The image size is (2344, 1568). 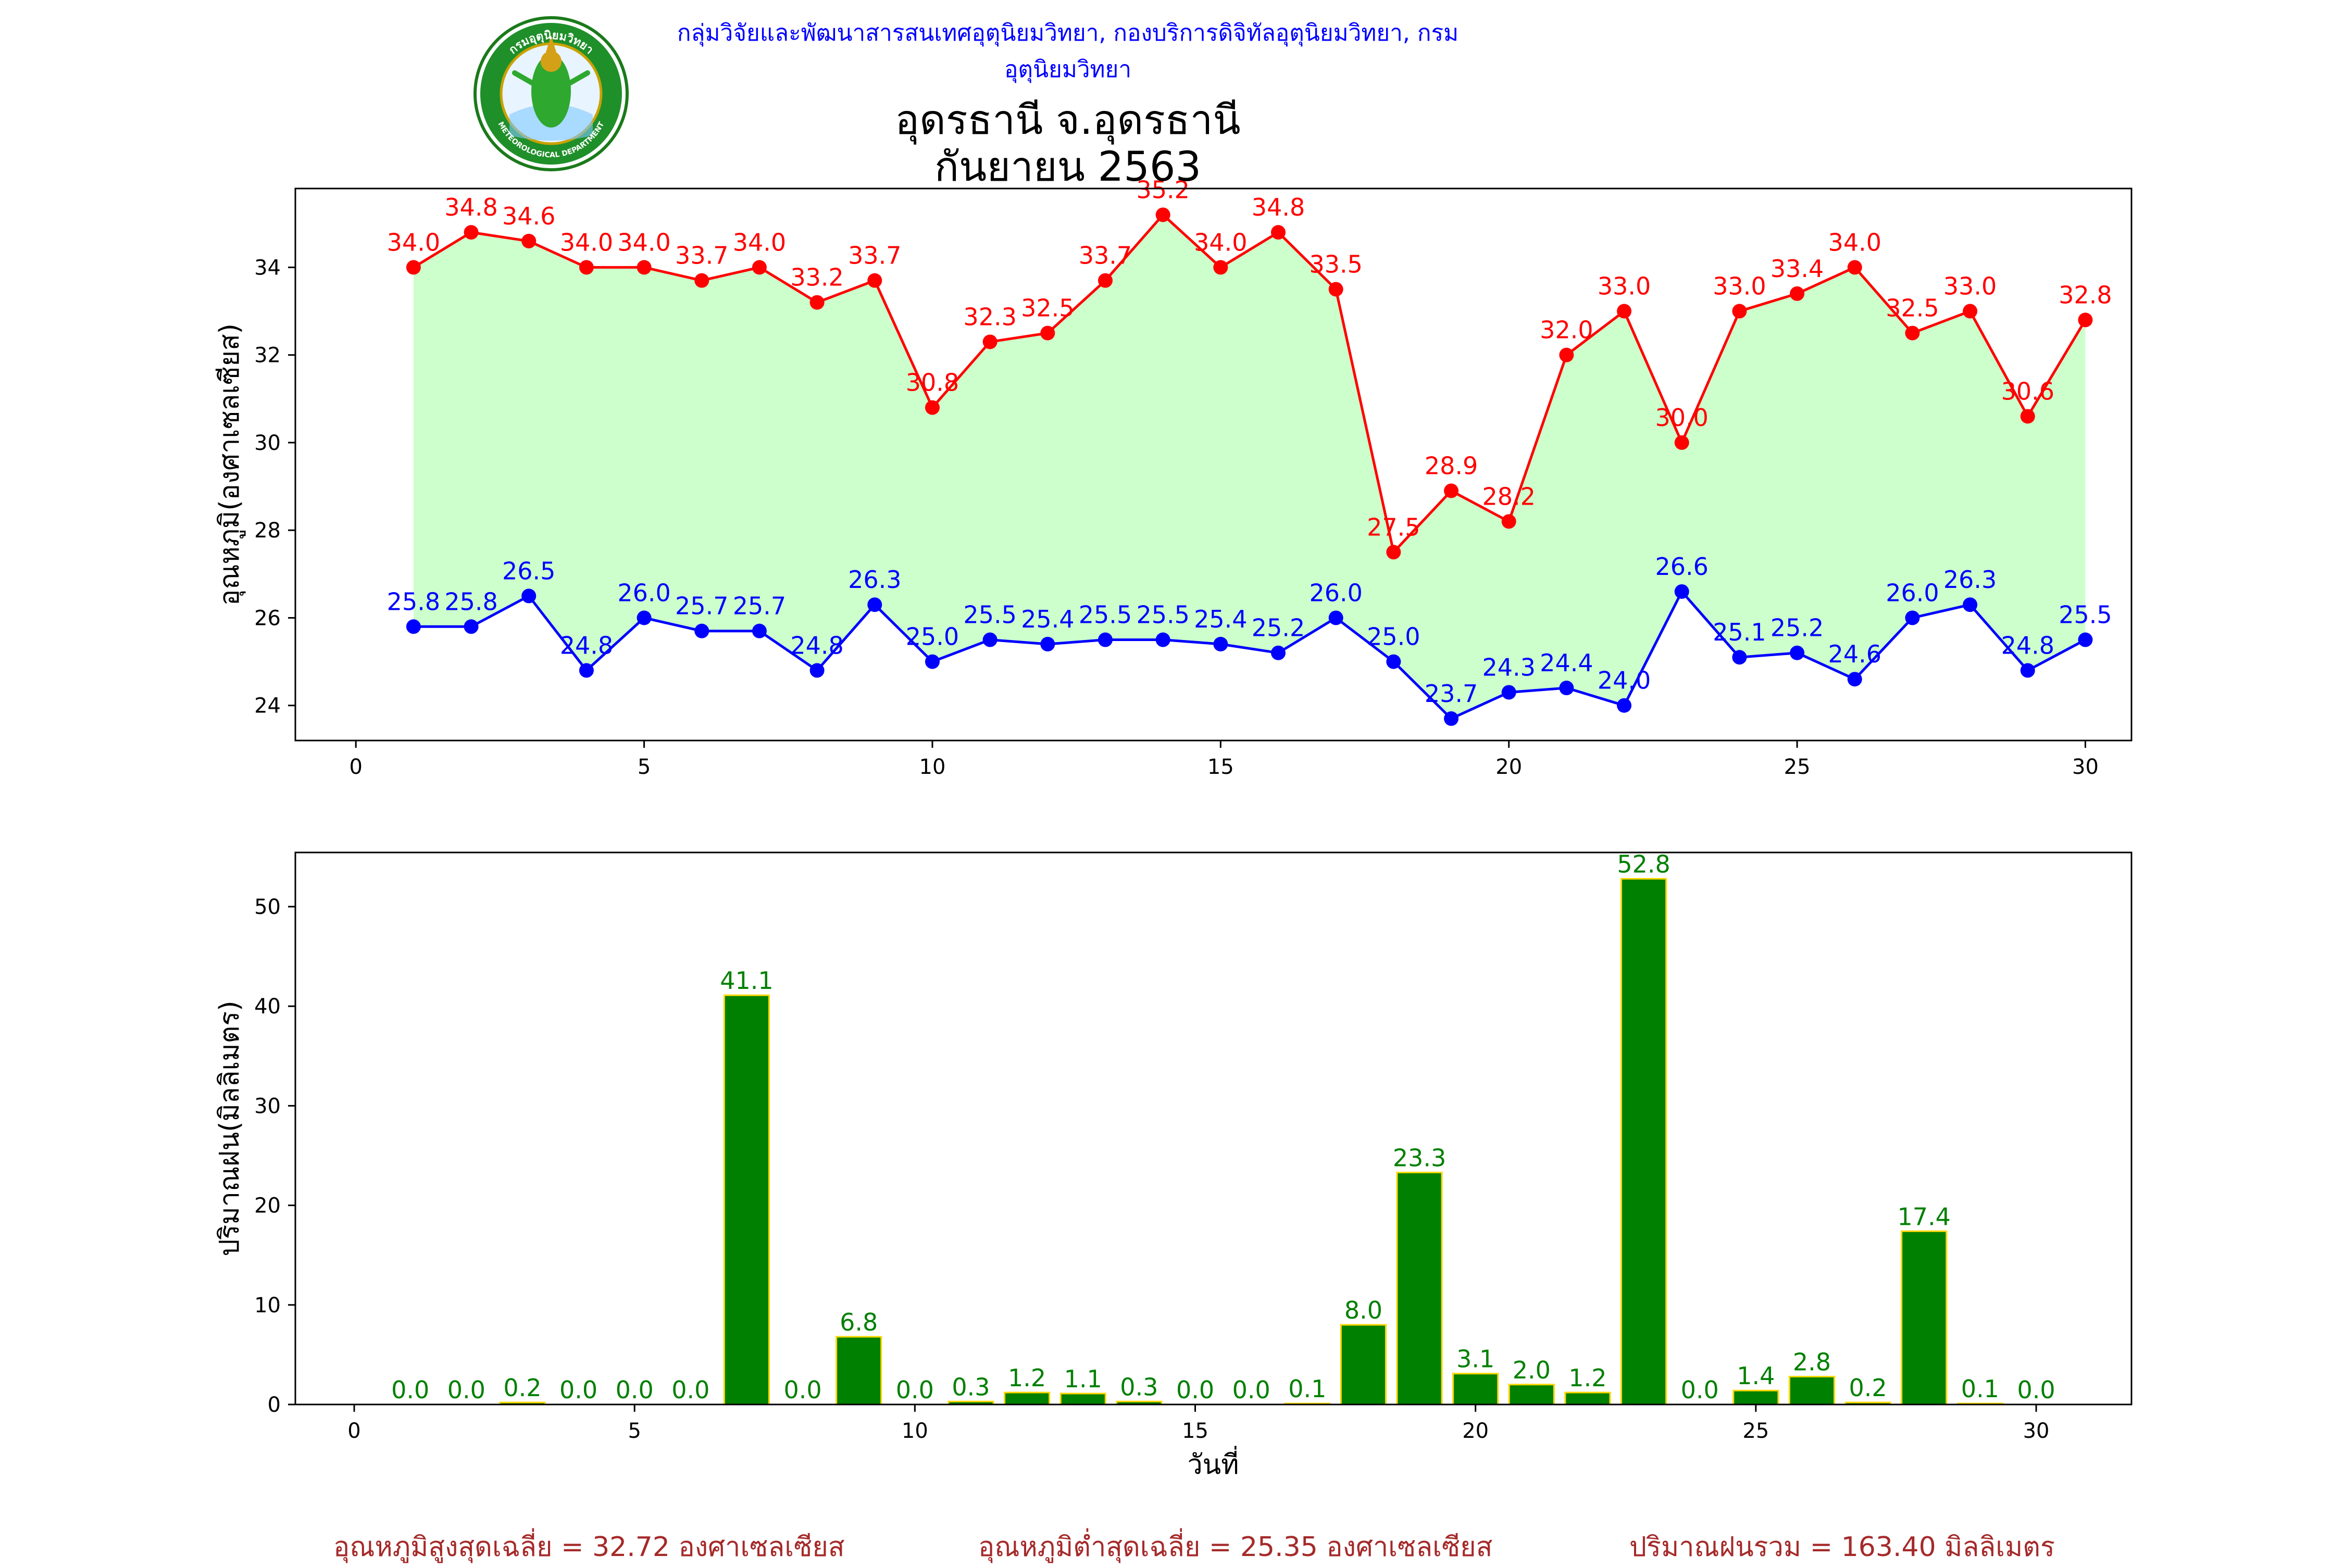 What do you see at coordinates (1475, 1359) in the screenshot?
I see `rainfall-value-label: 3.1` at bounding box center [1475, 1359].